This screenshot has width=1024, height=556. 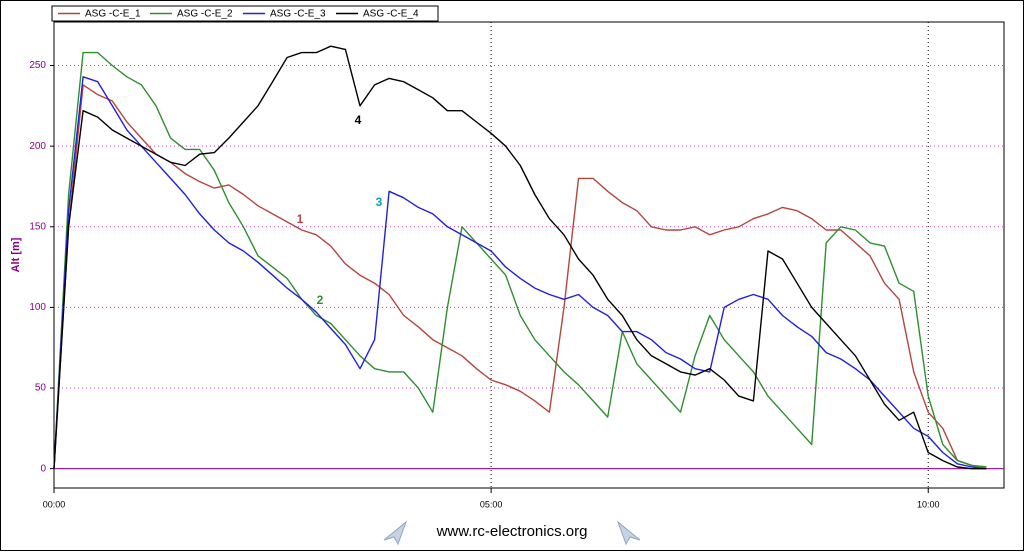 What do you see at coordinates (391, 14) in the screenshot?
I see `legend-label: ASG -C-E_4` at bounding box center [391, 14].